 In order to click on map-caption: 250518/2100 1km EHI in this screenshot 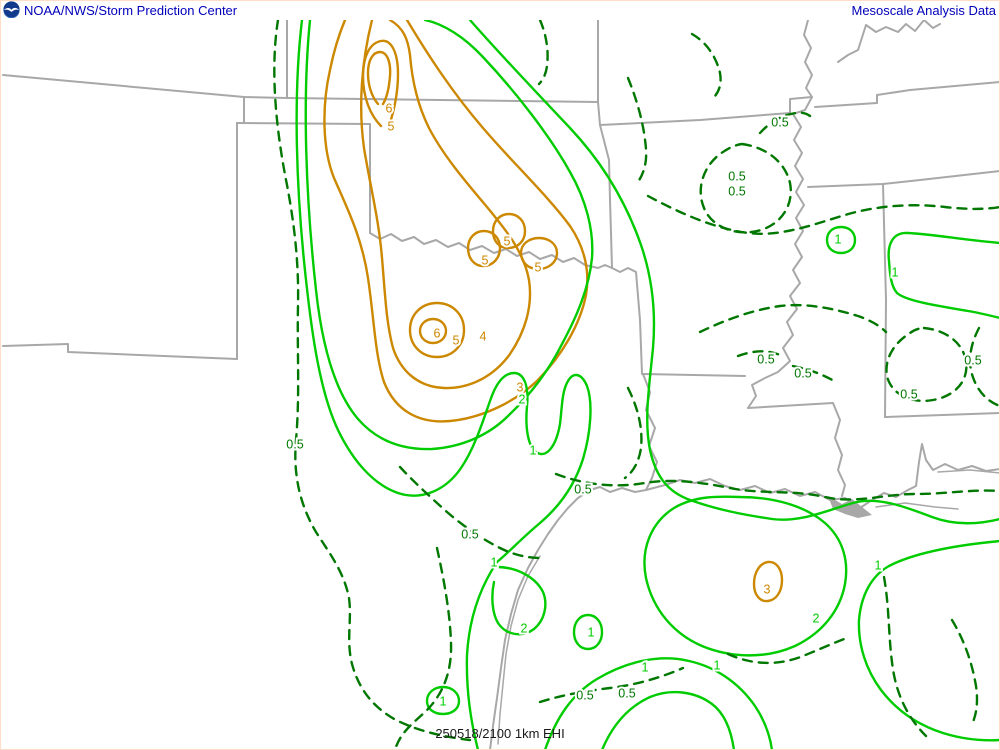, I will do `click(500, 733)`.